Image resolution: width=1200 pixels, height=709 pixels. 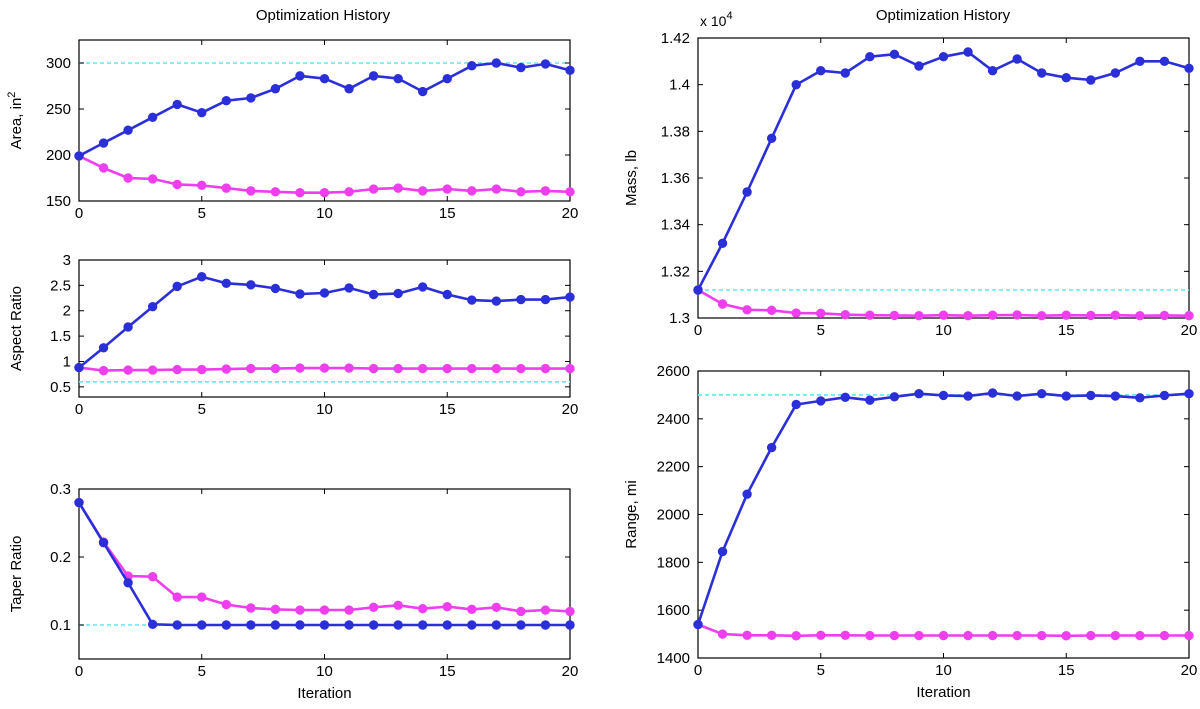 I want to click on y-tick-label: 1.4, so click(x=679, y=85).